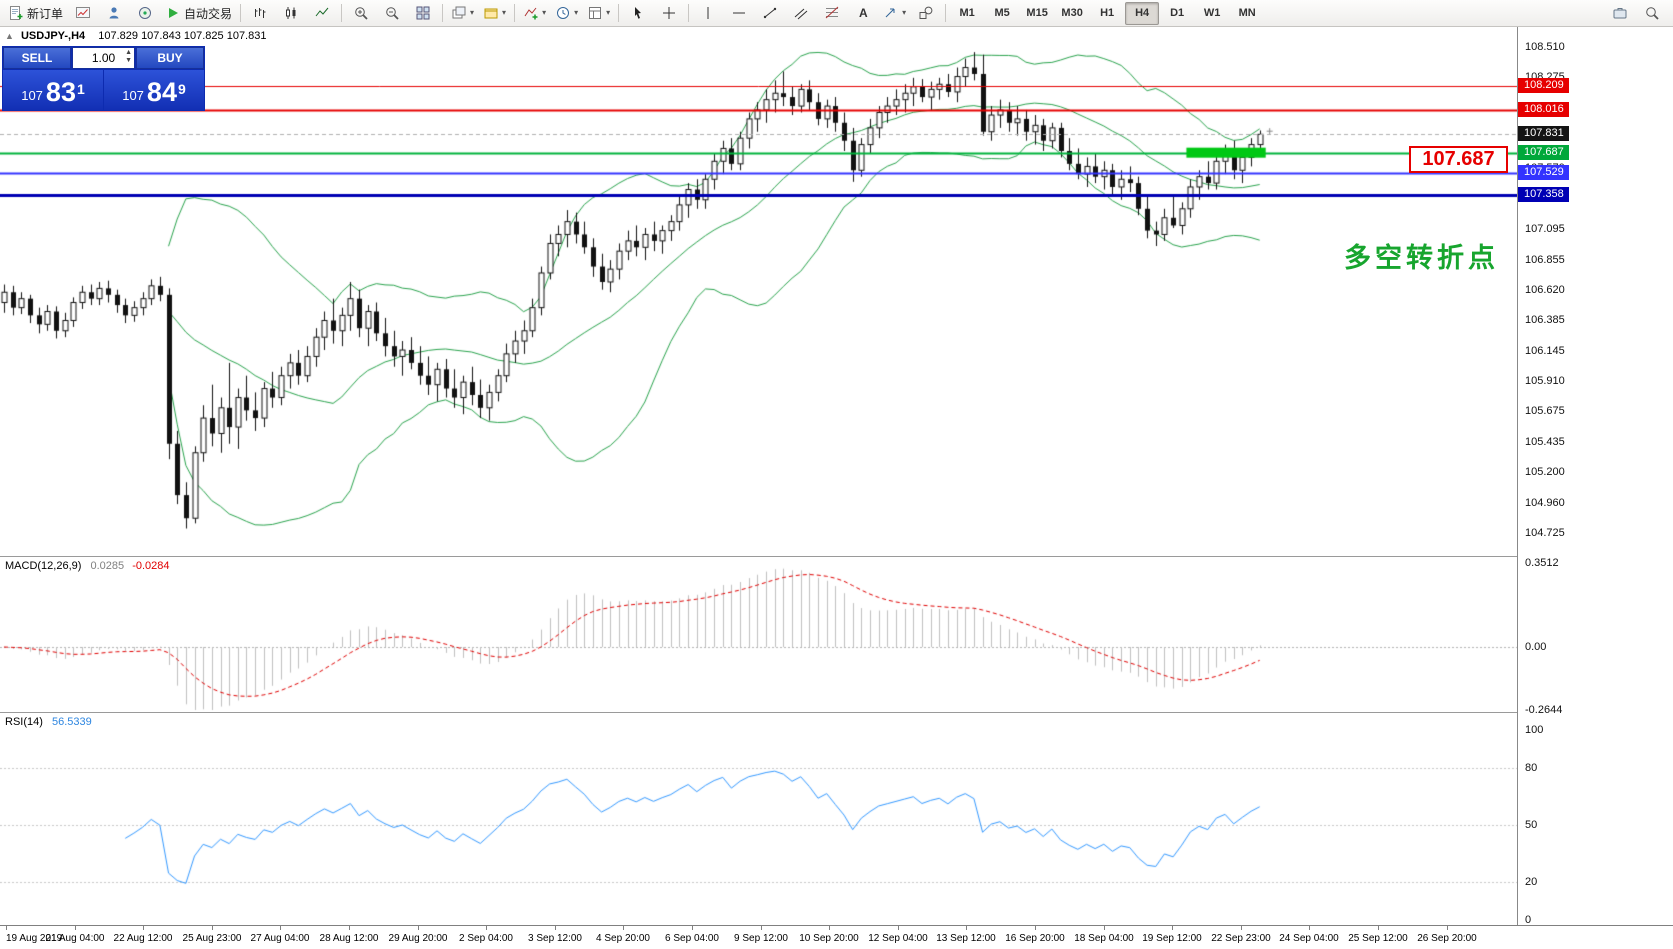 This screenshot has width=1673, height=949. I want to click on ask-prefix: 107, so click(133, 95).